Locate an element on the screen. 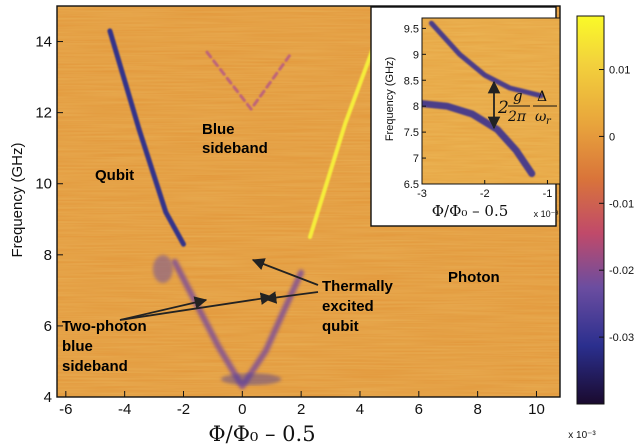  two-photon-label-2: blue is located at coordinates (77, 346).